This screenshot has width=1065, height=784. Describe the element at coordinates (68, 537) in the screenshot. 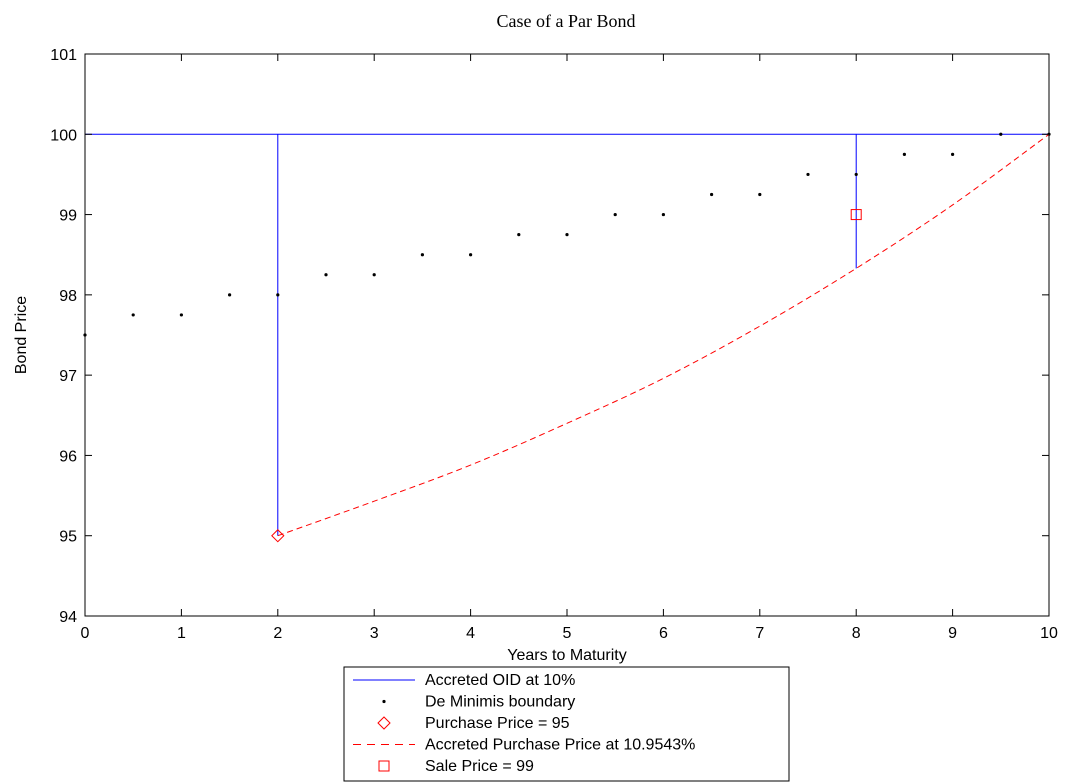

I see `y-tick-label: 95` at that location.